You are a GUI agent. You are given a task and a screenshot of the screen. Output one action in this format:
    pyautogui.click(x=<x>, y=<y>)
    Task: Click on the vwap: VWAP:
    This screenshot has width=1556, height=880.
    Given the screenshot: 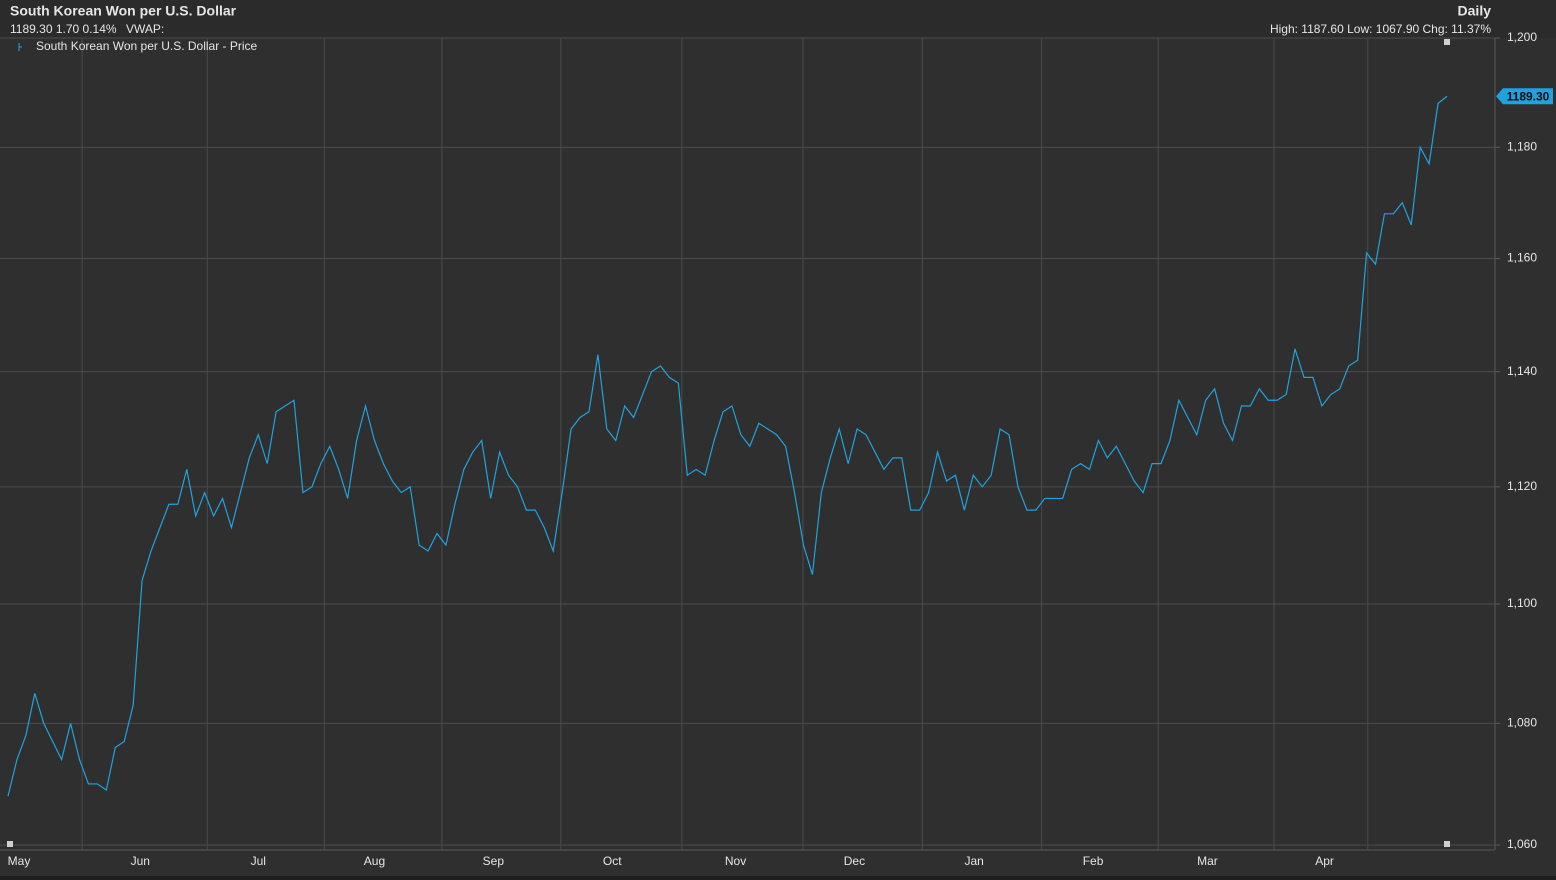 What is the action you would take?
    pyautogui.click(x=145, y=29)
    